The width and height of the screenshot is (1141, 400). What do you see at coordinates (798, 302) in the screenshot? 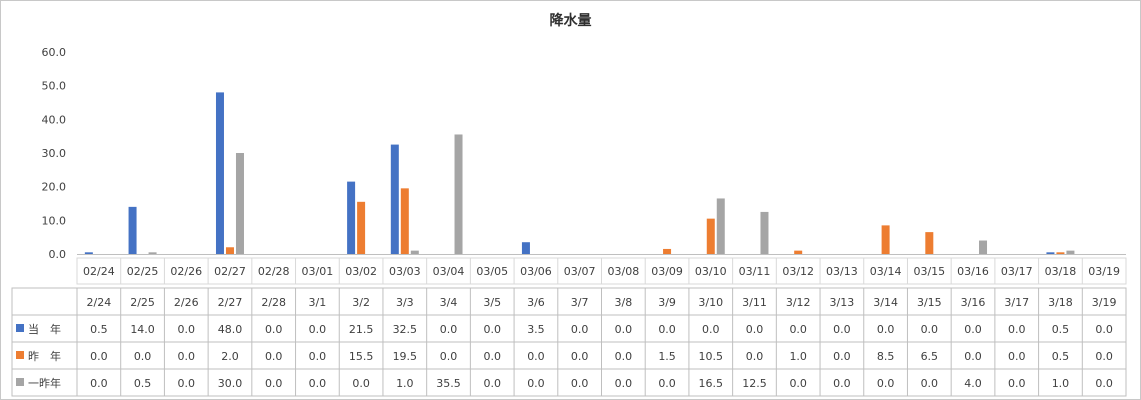
I see `table-header-cell: 3/12` at bounding box center [798, 302].